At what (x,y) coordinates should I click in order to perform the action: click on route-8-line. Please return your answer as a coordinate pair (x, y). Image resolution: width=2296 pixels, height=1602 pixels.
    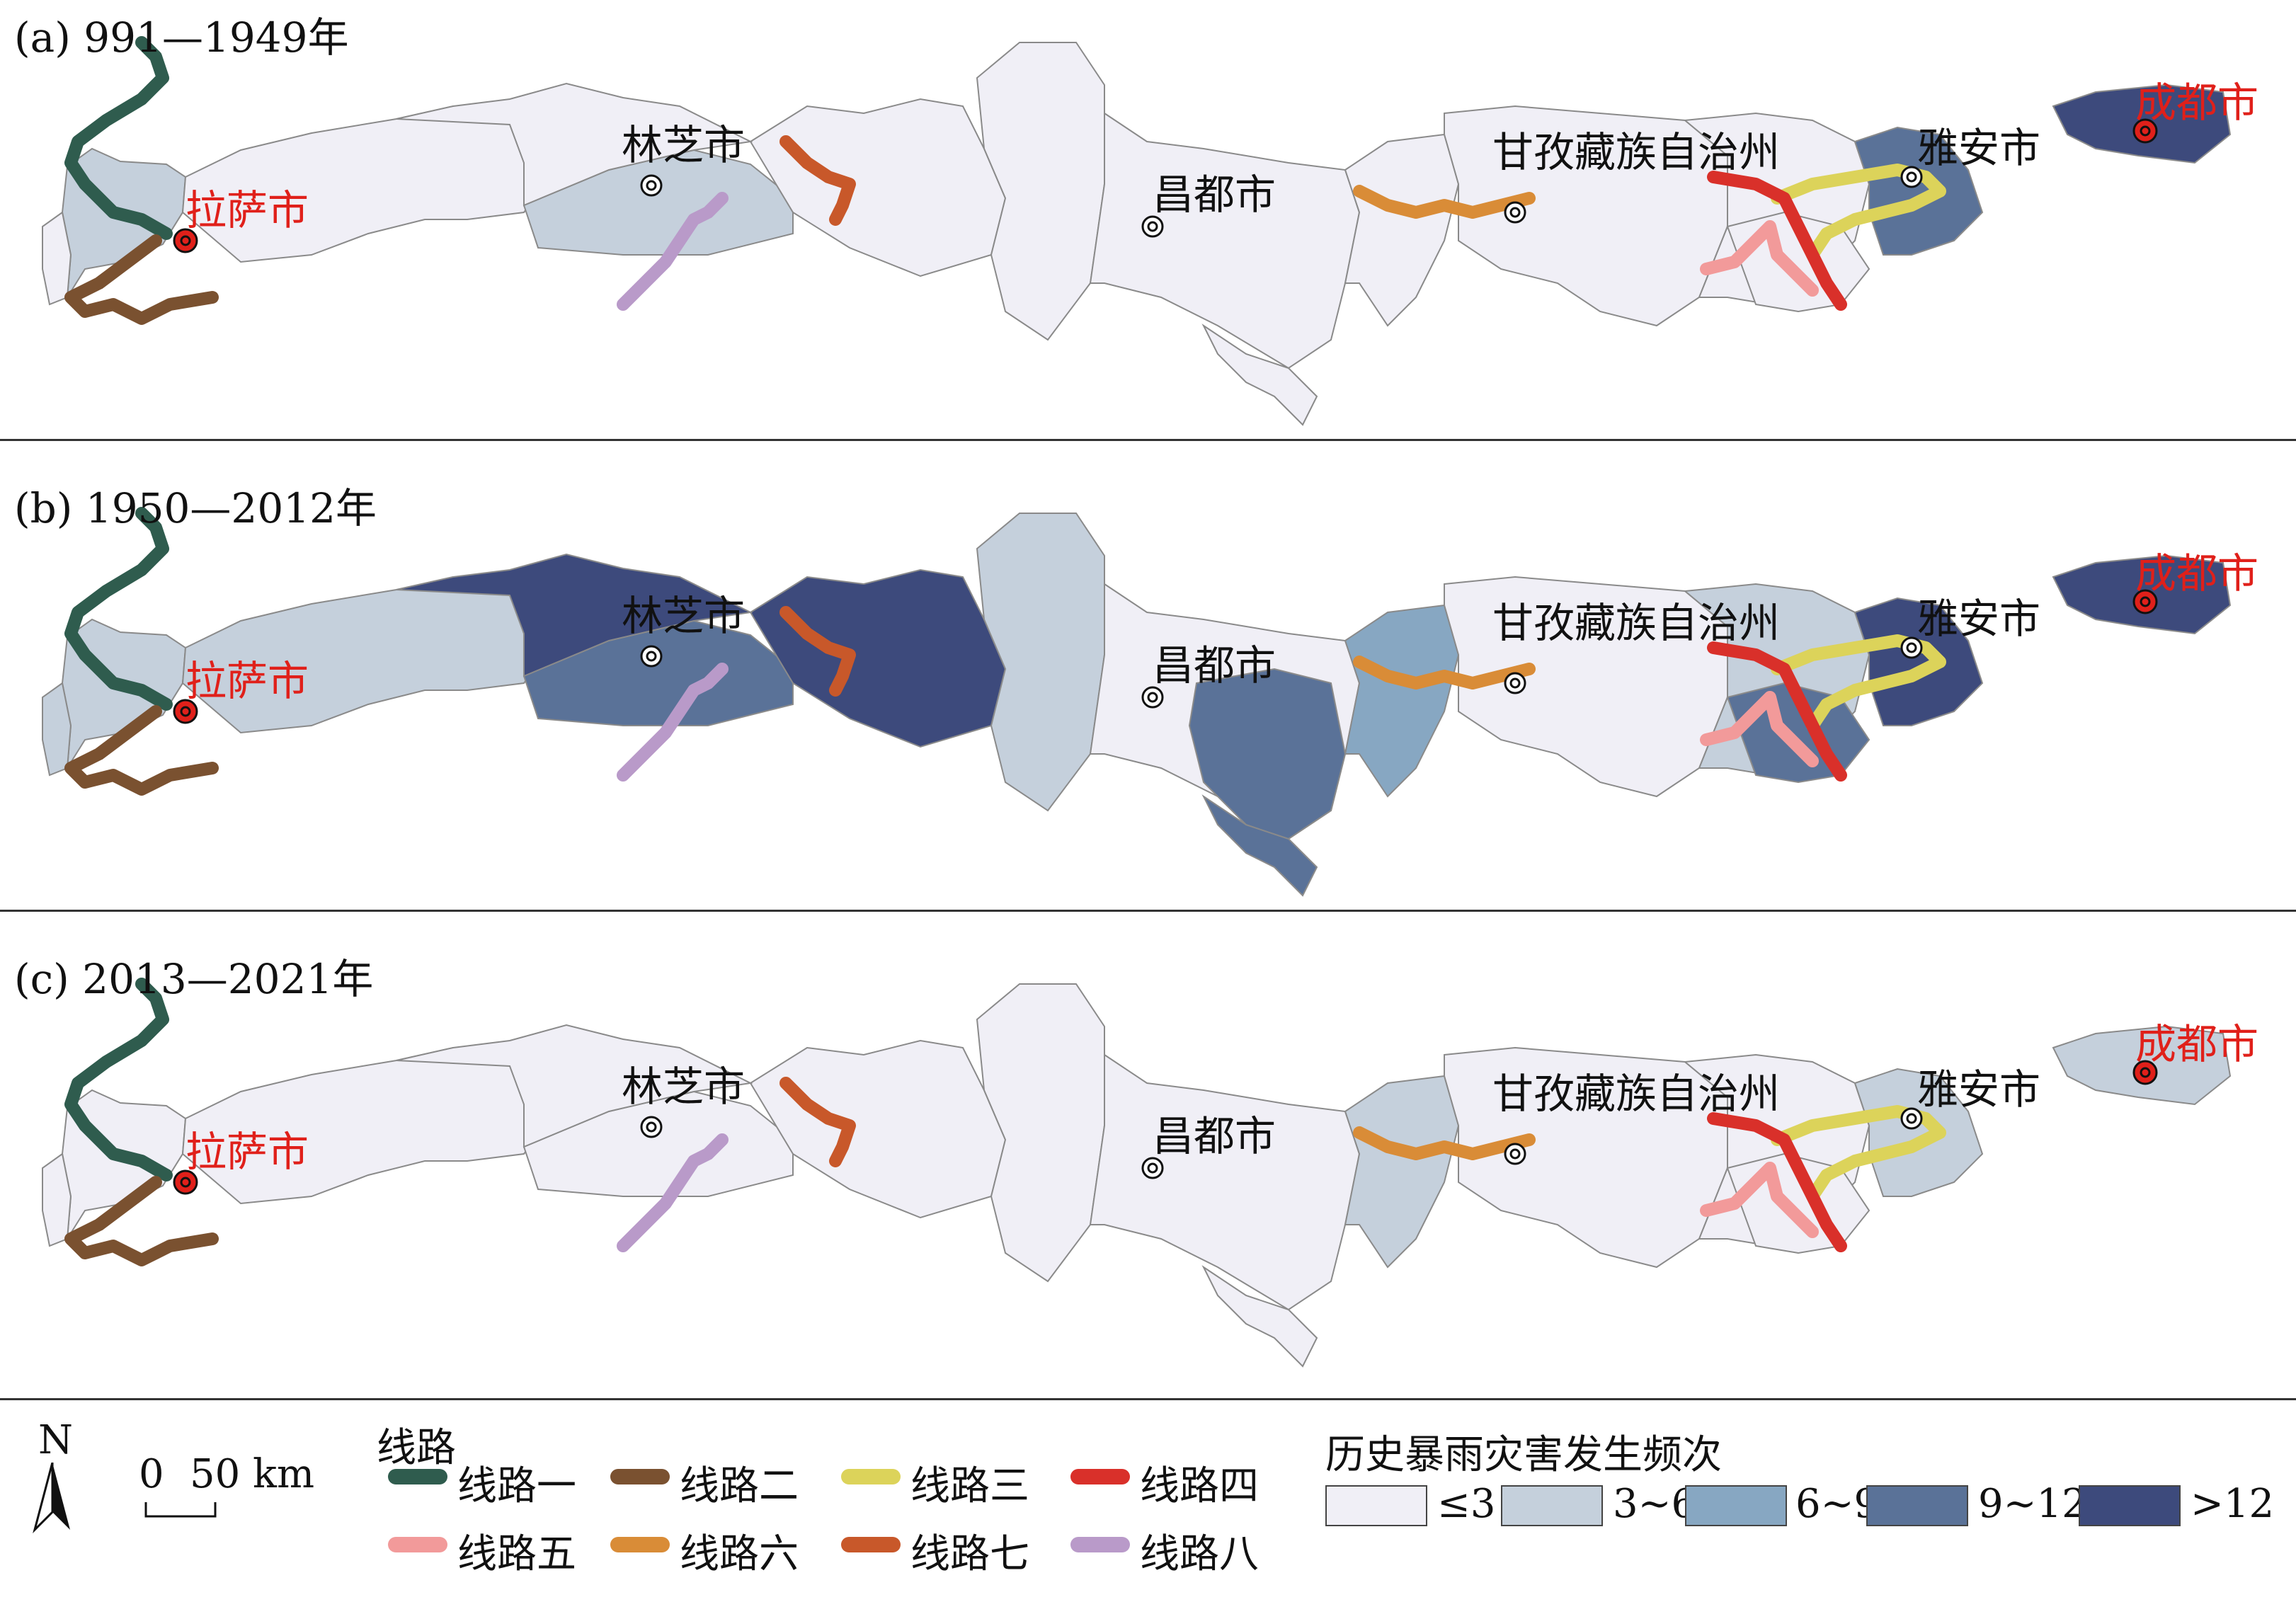
    Looking at the image, I should click on (673, 1192).